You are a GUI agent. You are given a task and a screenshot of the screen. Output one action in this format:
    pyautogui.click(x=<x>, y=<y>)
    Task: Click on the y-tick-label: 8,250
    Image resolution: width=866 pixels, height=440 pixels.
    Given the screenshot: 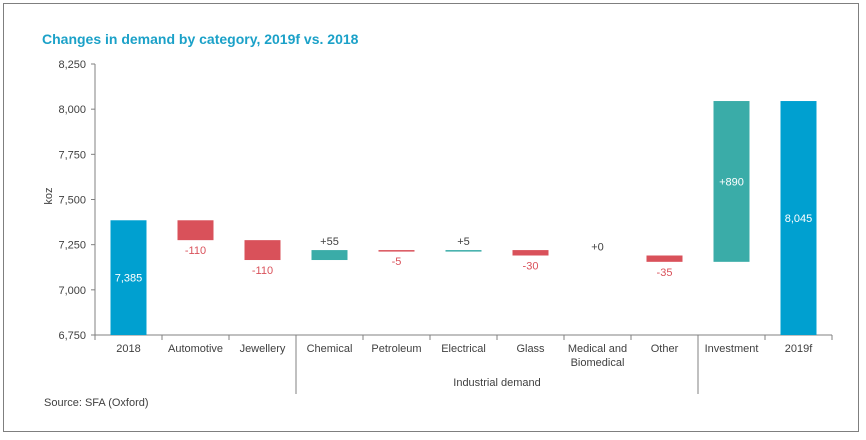 What is the action you would take?
    pyautogui.click(x=72, y=65)
    